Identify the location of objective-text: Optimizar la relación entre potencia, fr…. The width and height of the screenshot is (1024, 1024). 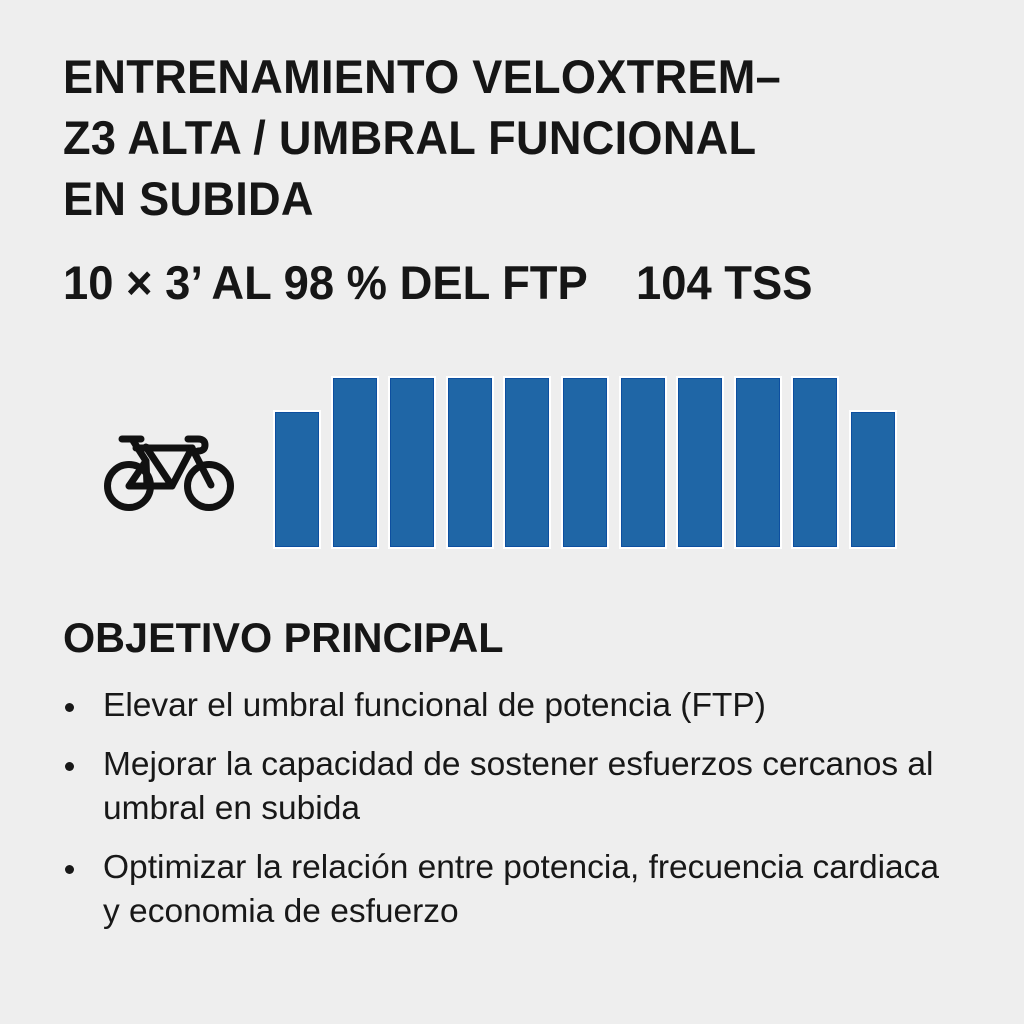
(521, 889).